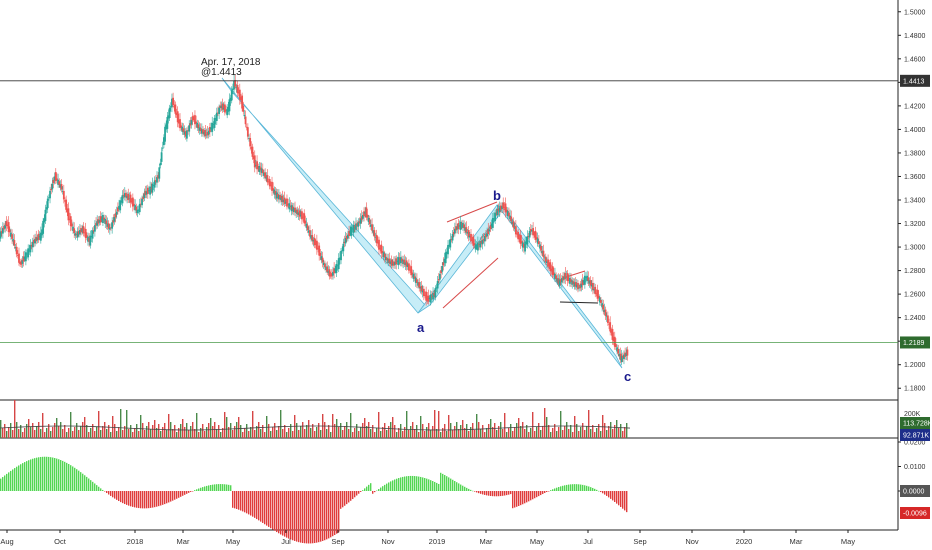 This screenshot has height=550, width=932. I want to click on time-tick-label: 2019, so click(437, 541).